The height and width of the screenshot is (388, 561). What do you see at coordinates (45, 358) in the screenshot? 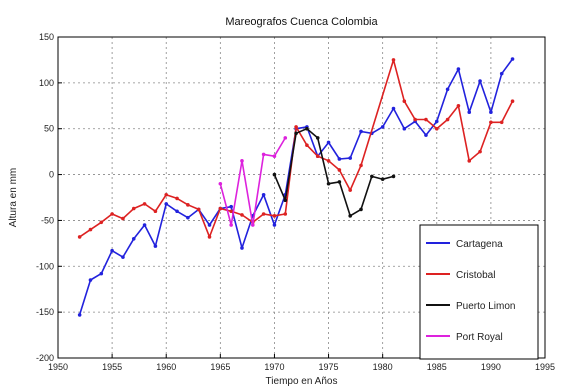
I see `y-tick-label: -200` at bounding box center [45, 358].